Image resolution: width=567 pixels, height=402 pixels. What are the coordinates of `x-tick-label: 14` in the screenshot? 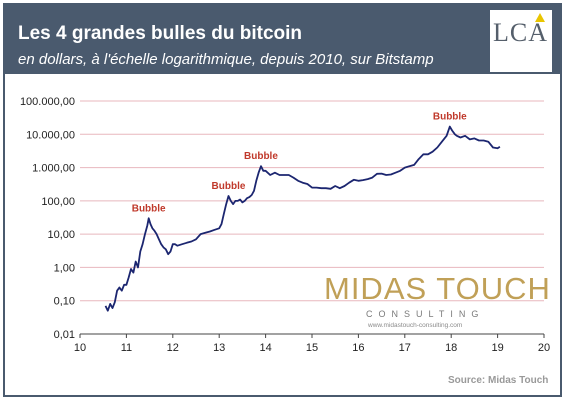 It's located at (265, 348).